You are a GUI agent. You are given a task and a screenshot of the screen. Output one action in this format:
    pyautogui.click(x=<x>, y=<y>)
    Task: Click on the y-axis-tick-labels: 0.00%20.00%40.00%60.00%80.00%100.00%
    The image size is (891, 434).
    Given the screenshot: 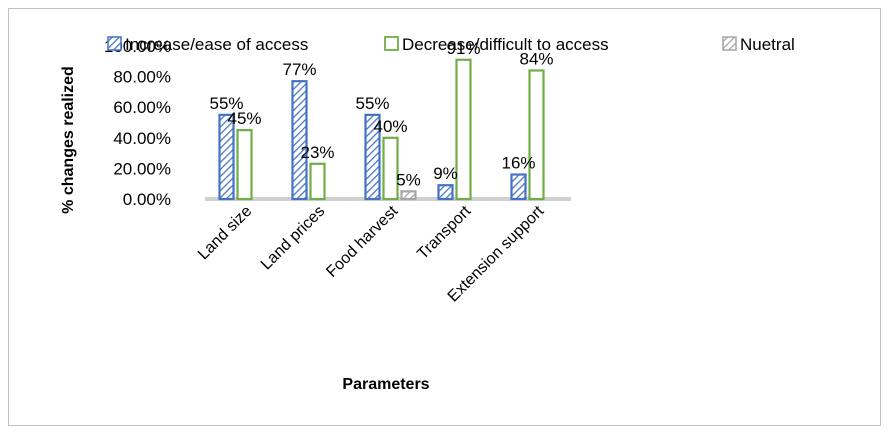 What is the action you would take?
    pyautogui.click(x=137, y=123)
    